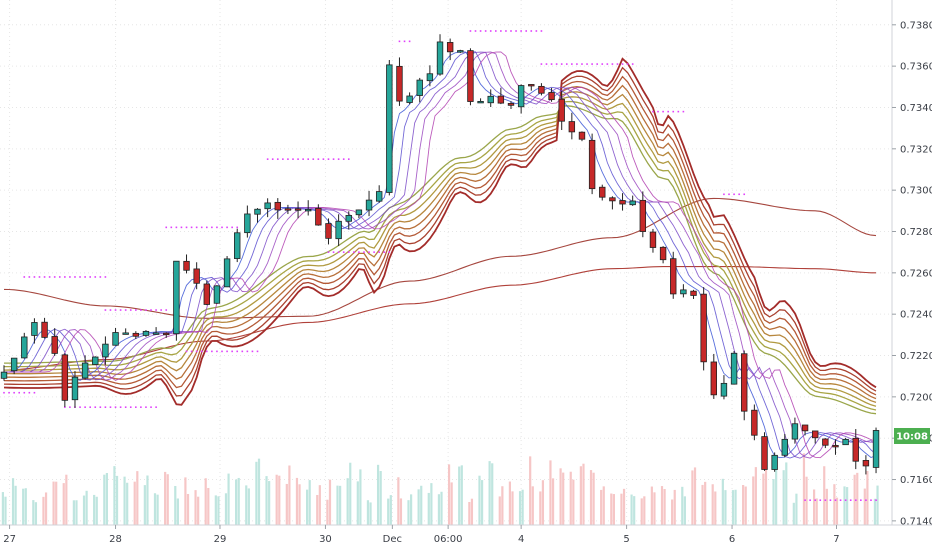 Image resolution: width=932 pixels, height=550 pixels. I want to click on time-axis: 27 28 29 30 Dec 06:00 4 5 6 7, so click(421, 535).